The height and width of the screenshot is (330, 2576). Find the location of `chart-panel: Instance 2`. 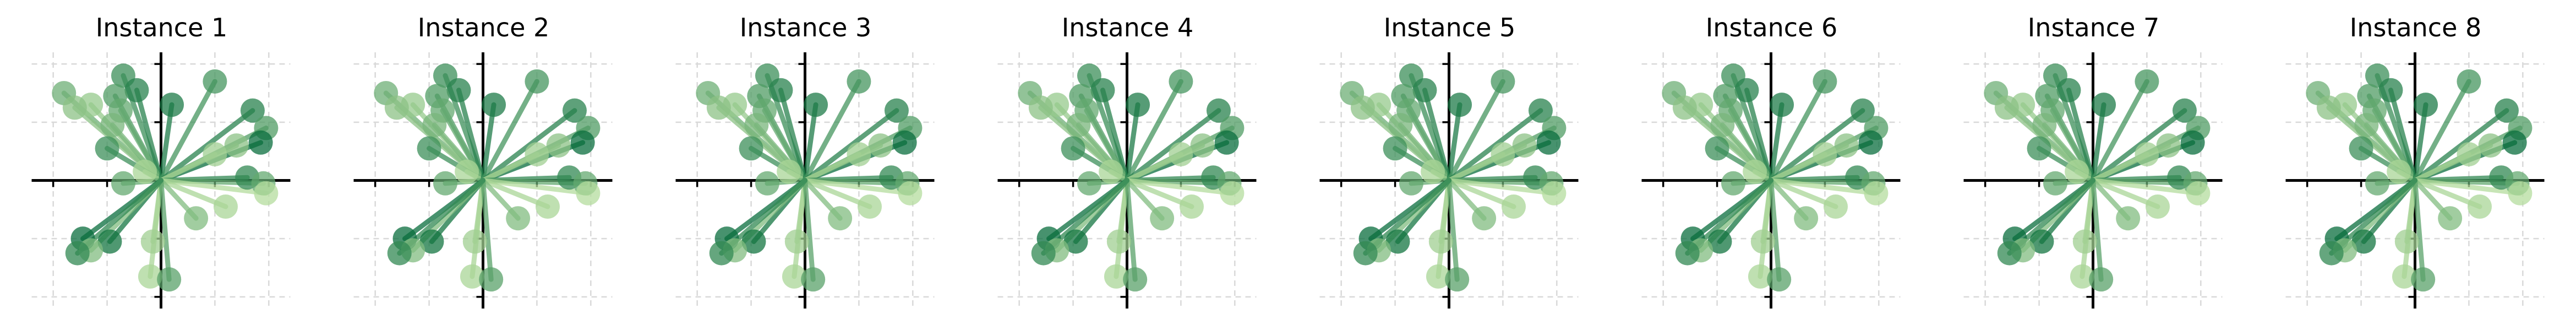

chart-panel: Instance 2 is located at coordinates (483, 161).